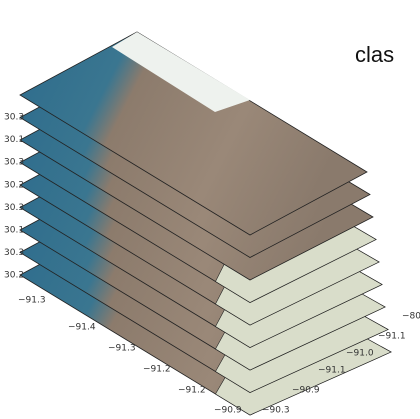 The height and width of the screenshot is (419, 420). I want to click on title: clas, so click(374, 54).